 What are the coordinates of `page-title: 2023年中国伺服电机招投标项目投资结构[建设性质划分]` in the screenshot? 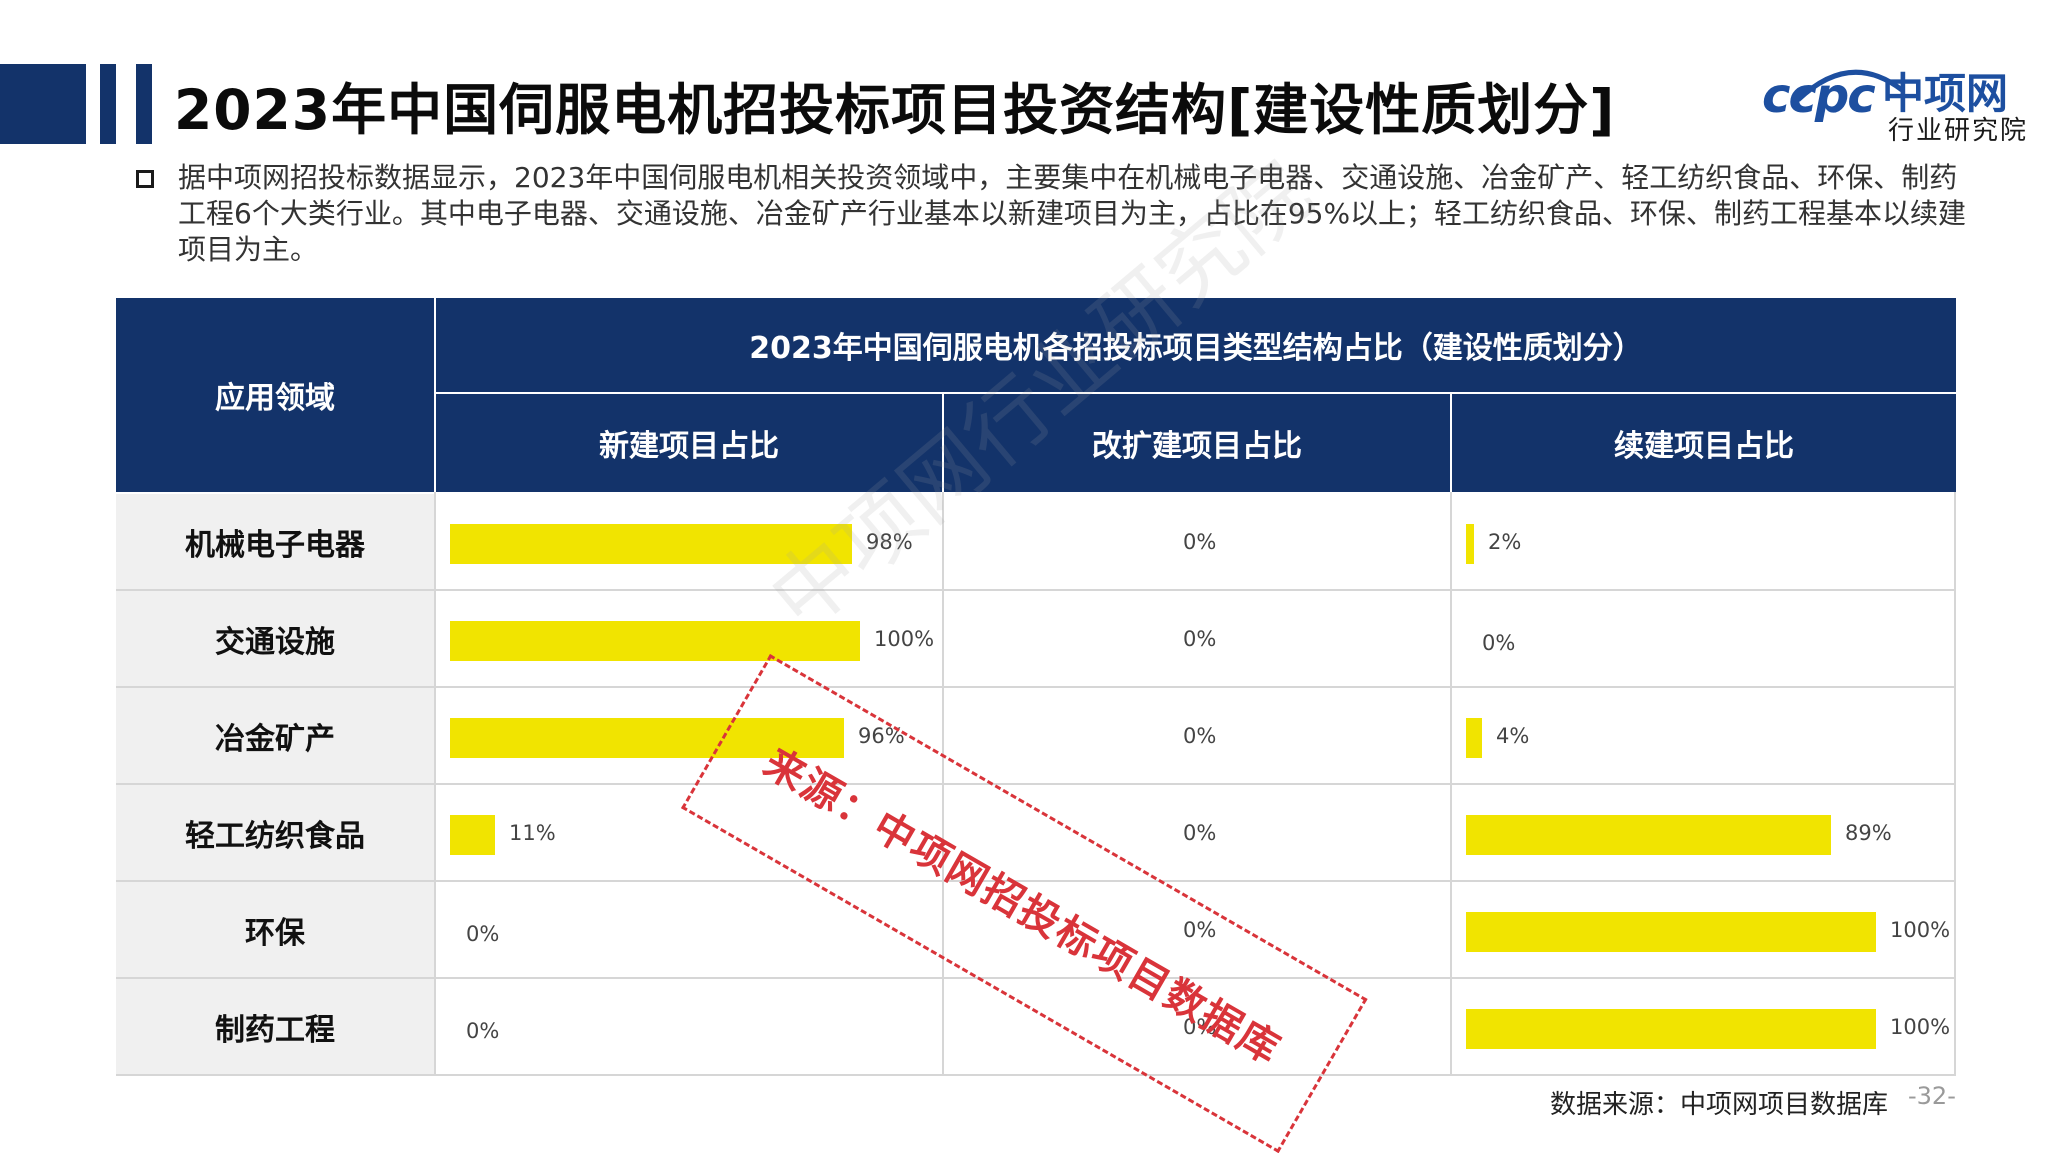 It's located at (895, 110).